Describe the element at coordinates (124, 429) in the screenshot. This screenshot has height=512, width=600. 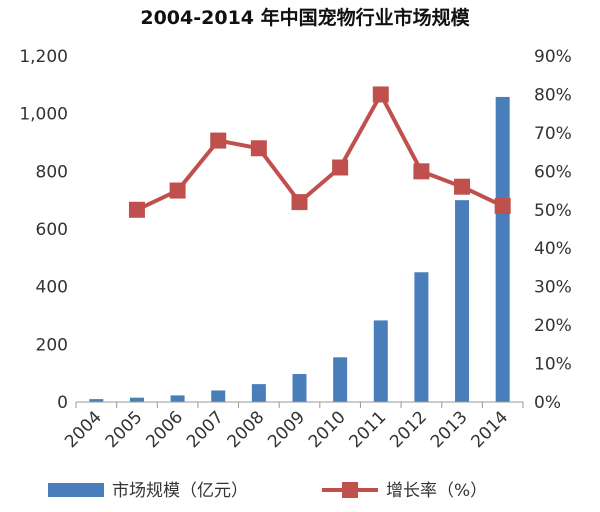
I see `x-tick-label: 2005` at that location.